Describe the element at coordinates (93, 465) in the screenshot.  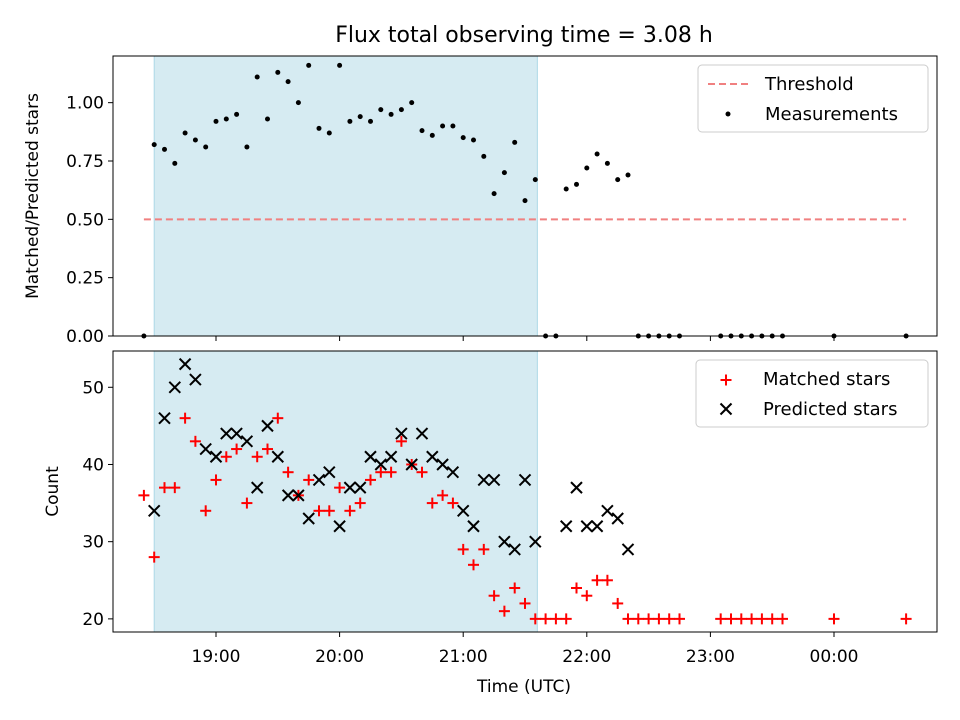
I see `y-tick-label: 40` at that location.